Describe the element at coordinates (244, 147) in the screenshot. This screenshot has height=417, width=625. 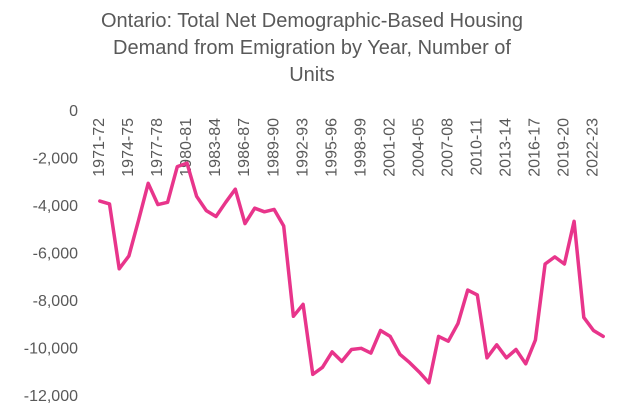
I see `x-tick-label: 1986-87` at that location.